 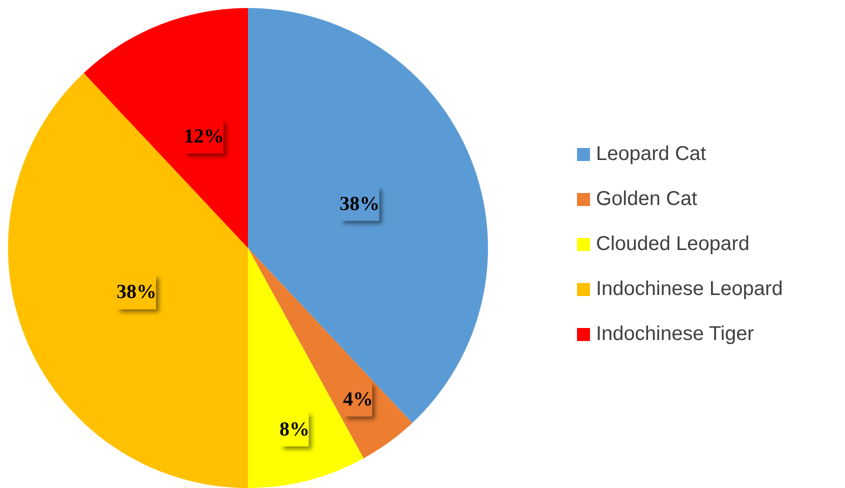 What do you see at coordinates (647, 199) in the screenshot?
I see `legend-label: Golden Cat` at bounding box center [647, 199].